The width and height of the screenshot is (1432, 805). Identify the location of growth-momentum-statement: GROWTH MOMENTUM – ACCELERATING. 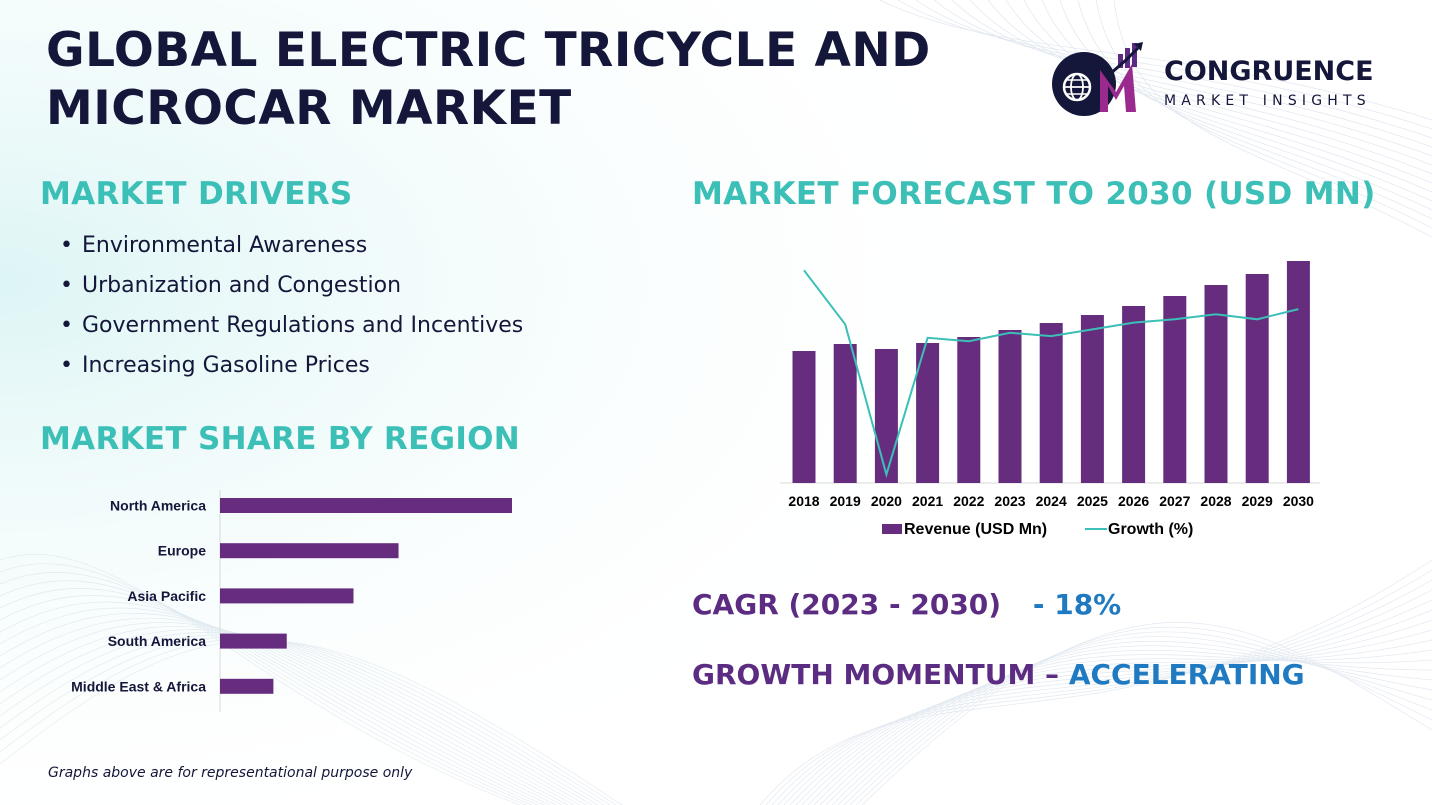
(998, 674).